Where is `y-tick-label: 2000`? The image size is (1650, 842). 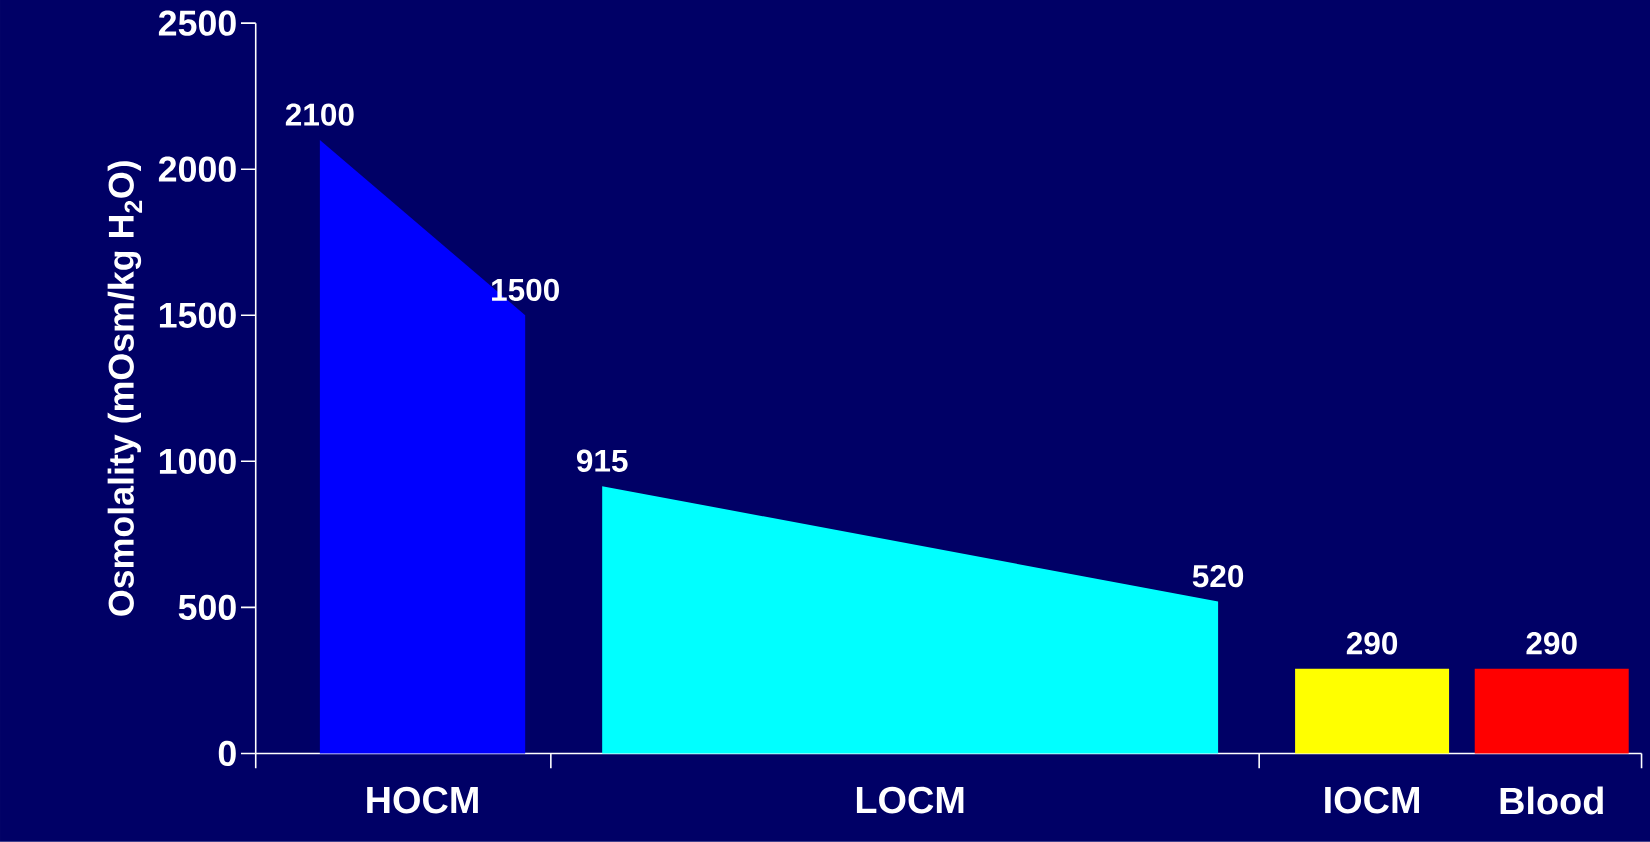
y-tick-label: 2000 is located at coordinates (197, 169).